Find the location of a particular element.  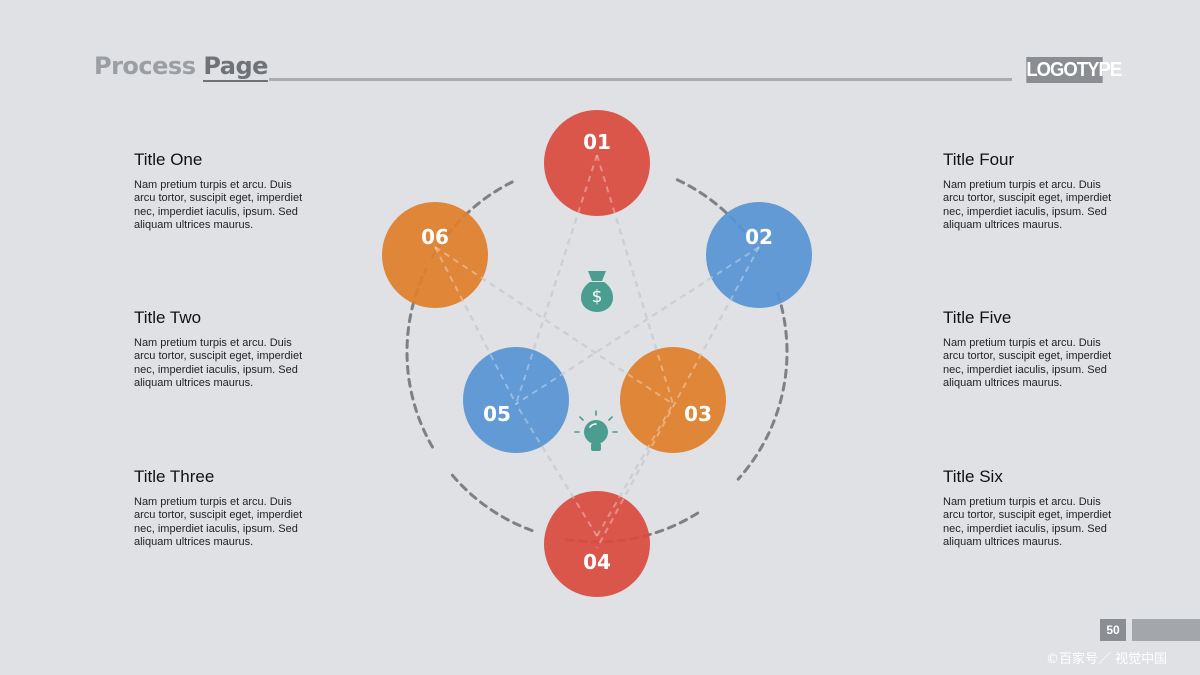

node-label: 05 is located at coordinates (497, 414).